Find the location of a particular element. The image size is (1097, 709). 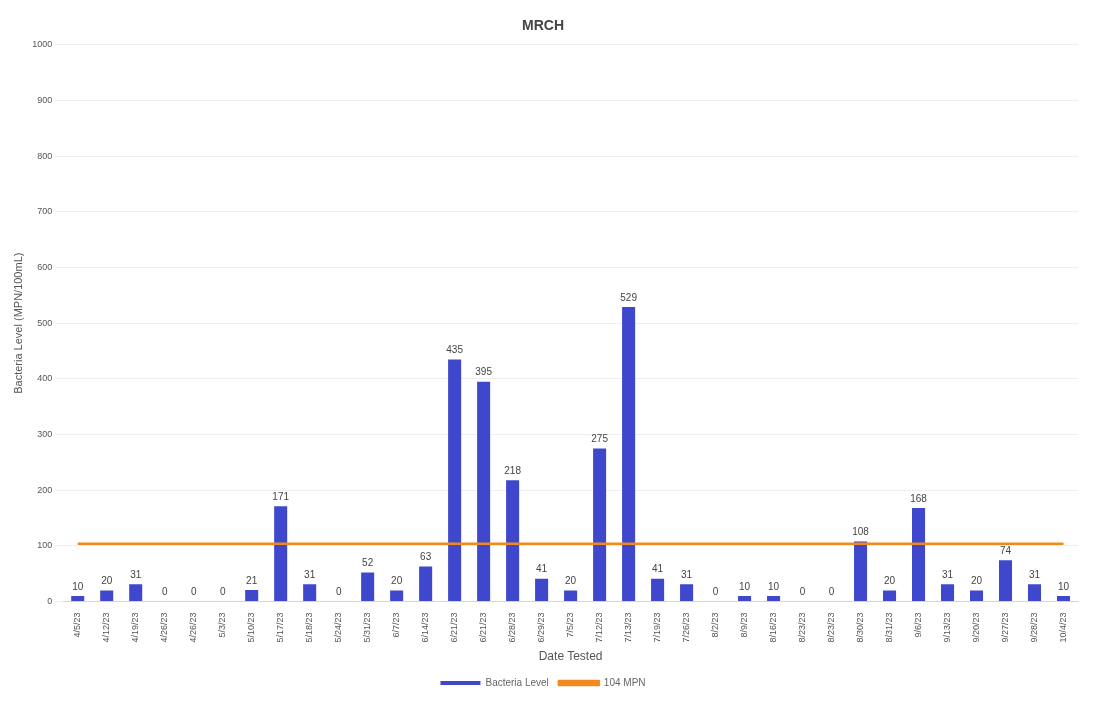

data-label: 21 is located at coordinates (252, 580).